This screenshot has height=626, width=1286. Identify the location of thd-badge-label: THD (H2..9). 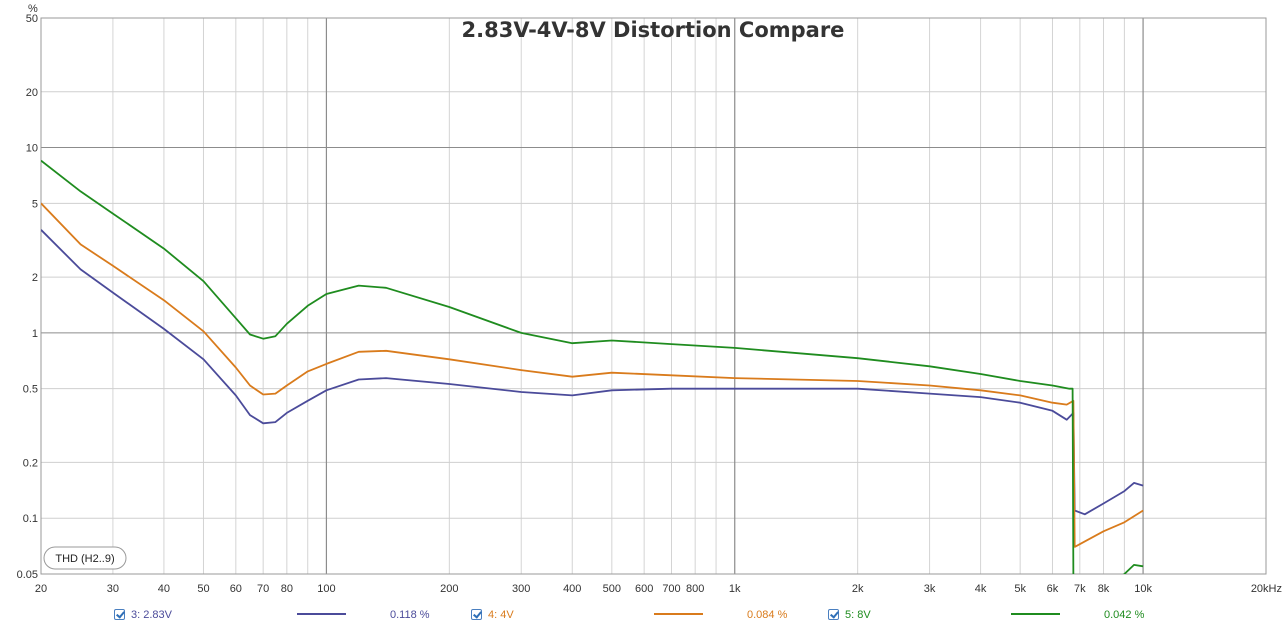
(84, 559).